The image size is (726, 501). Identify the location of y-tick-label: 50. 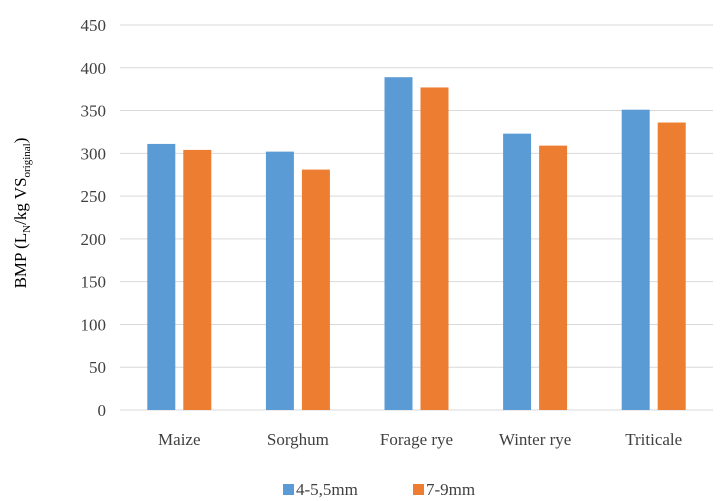
(97, 367).